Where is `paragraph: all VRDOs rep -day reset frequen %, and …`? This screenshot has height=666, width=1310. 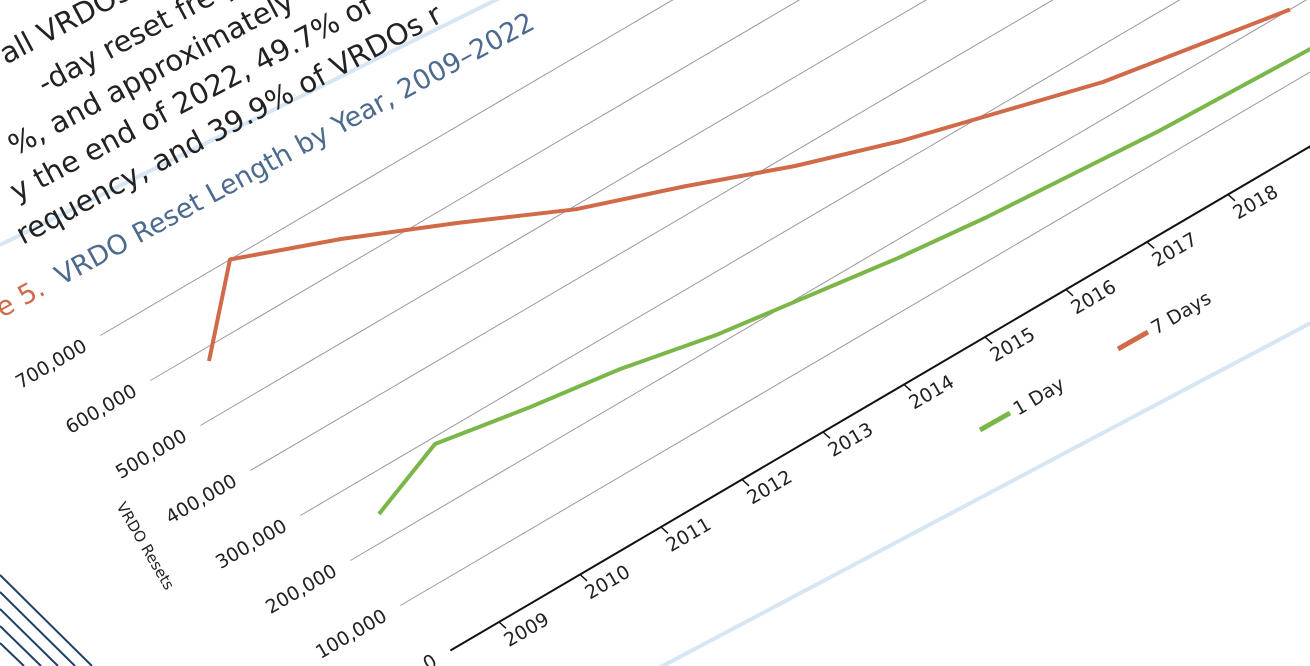 paragraph: all VRDOs rep -day reset frequen %, and … is located at coordinates (224, 125).